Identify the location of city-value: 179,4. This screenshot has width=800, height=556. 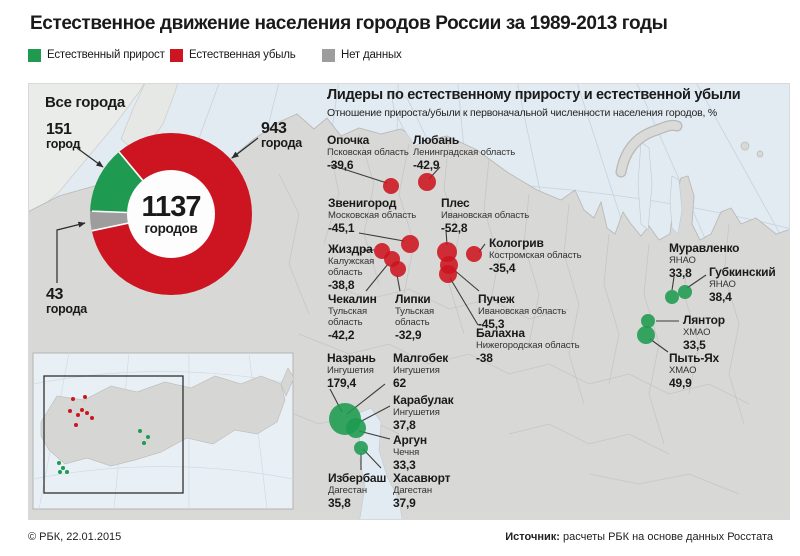
(342, 383).